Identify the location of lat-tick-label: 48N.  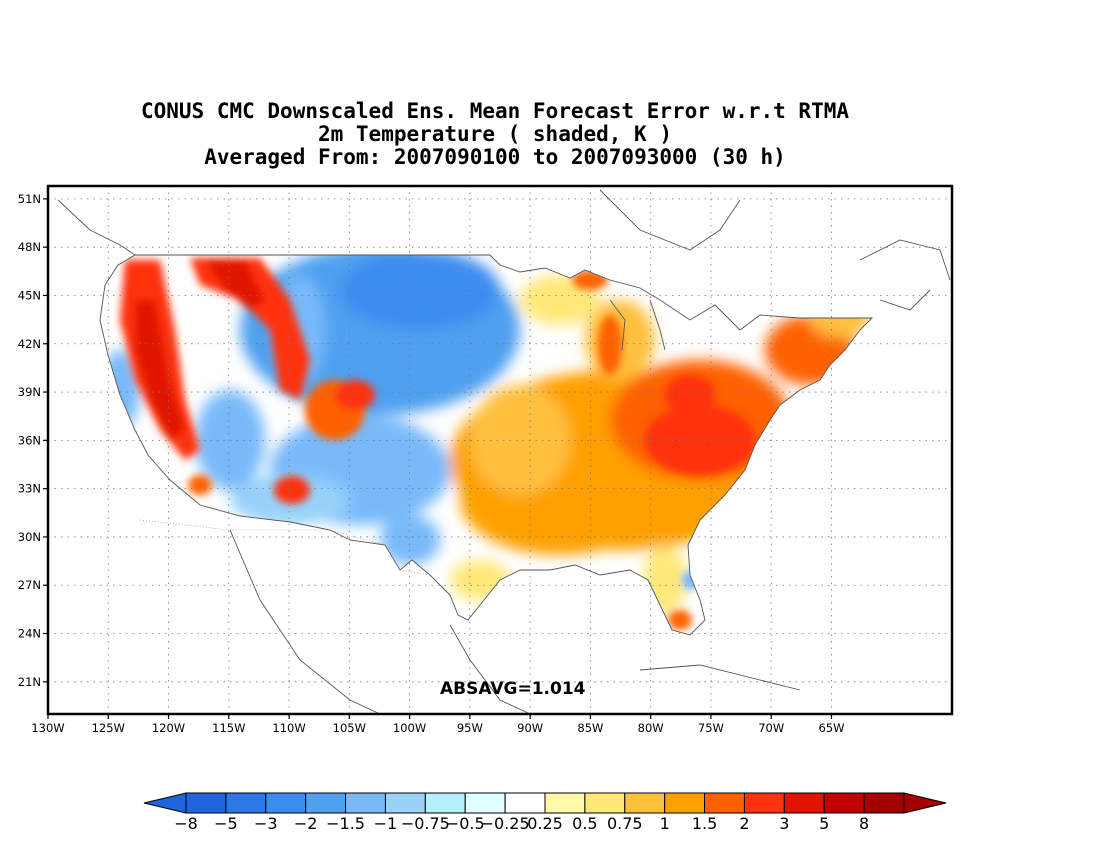
(29, 247).